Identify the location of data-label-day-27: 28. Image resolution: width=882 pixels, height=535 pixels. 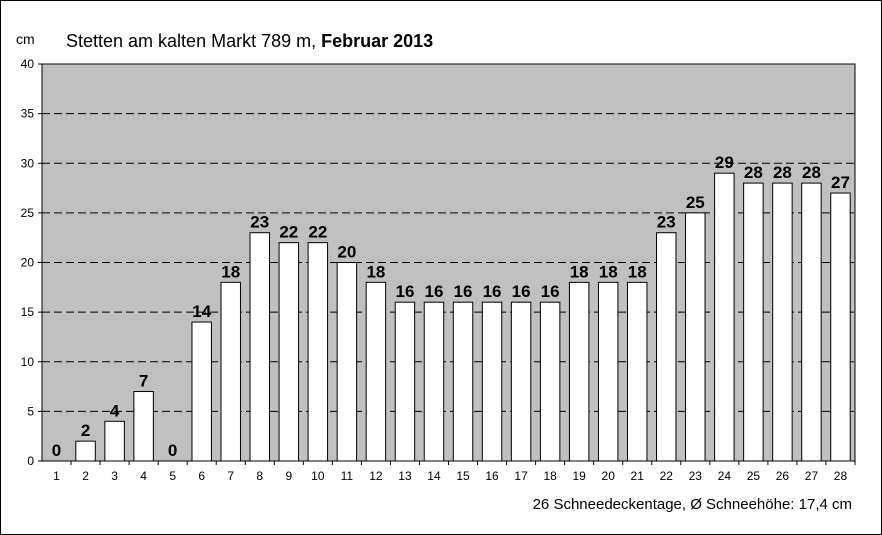
(811, 172).